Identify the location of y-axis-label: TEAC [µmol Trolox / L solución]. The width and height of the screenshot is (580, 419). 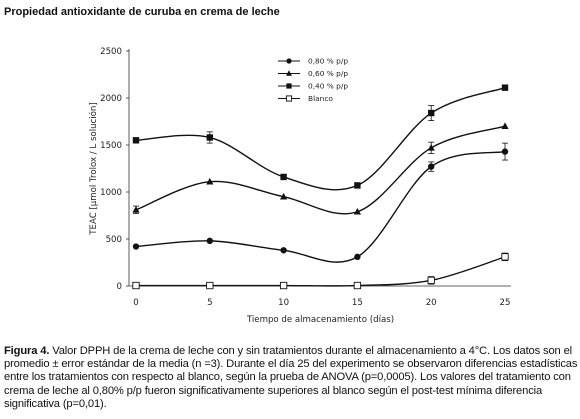
(93, 168).